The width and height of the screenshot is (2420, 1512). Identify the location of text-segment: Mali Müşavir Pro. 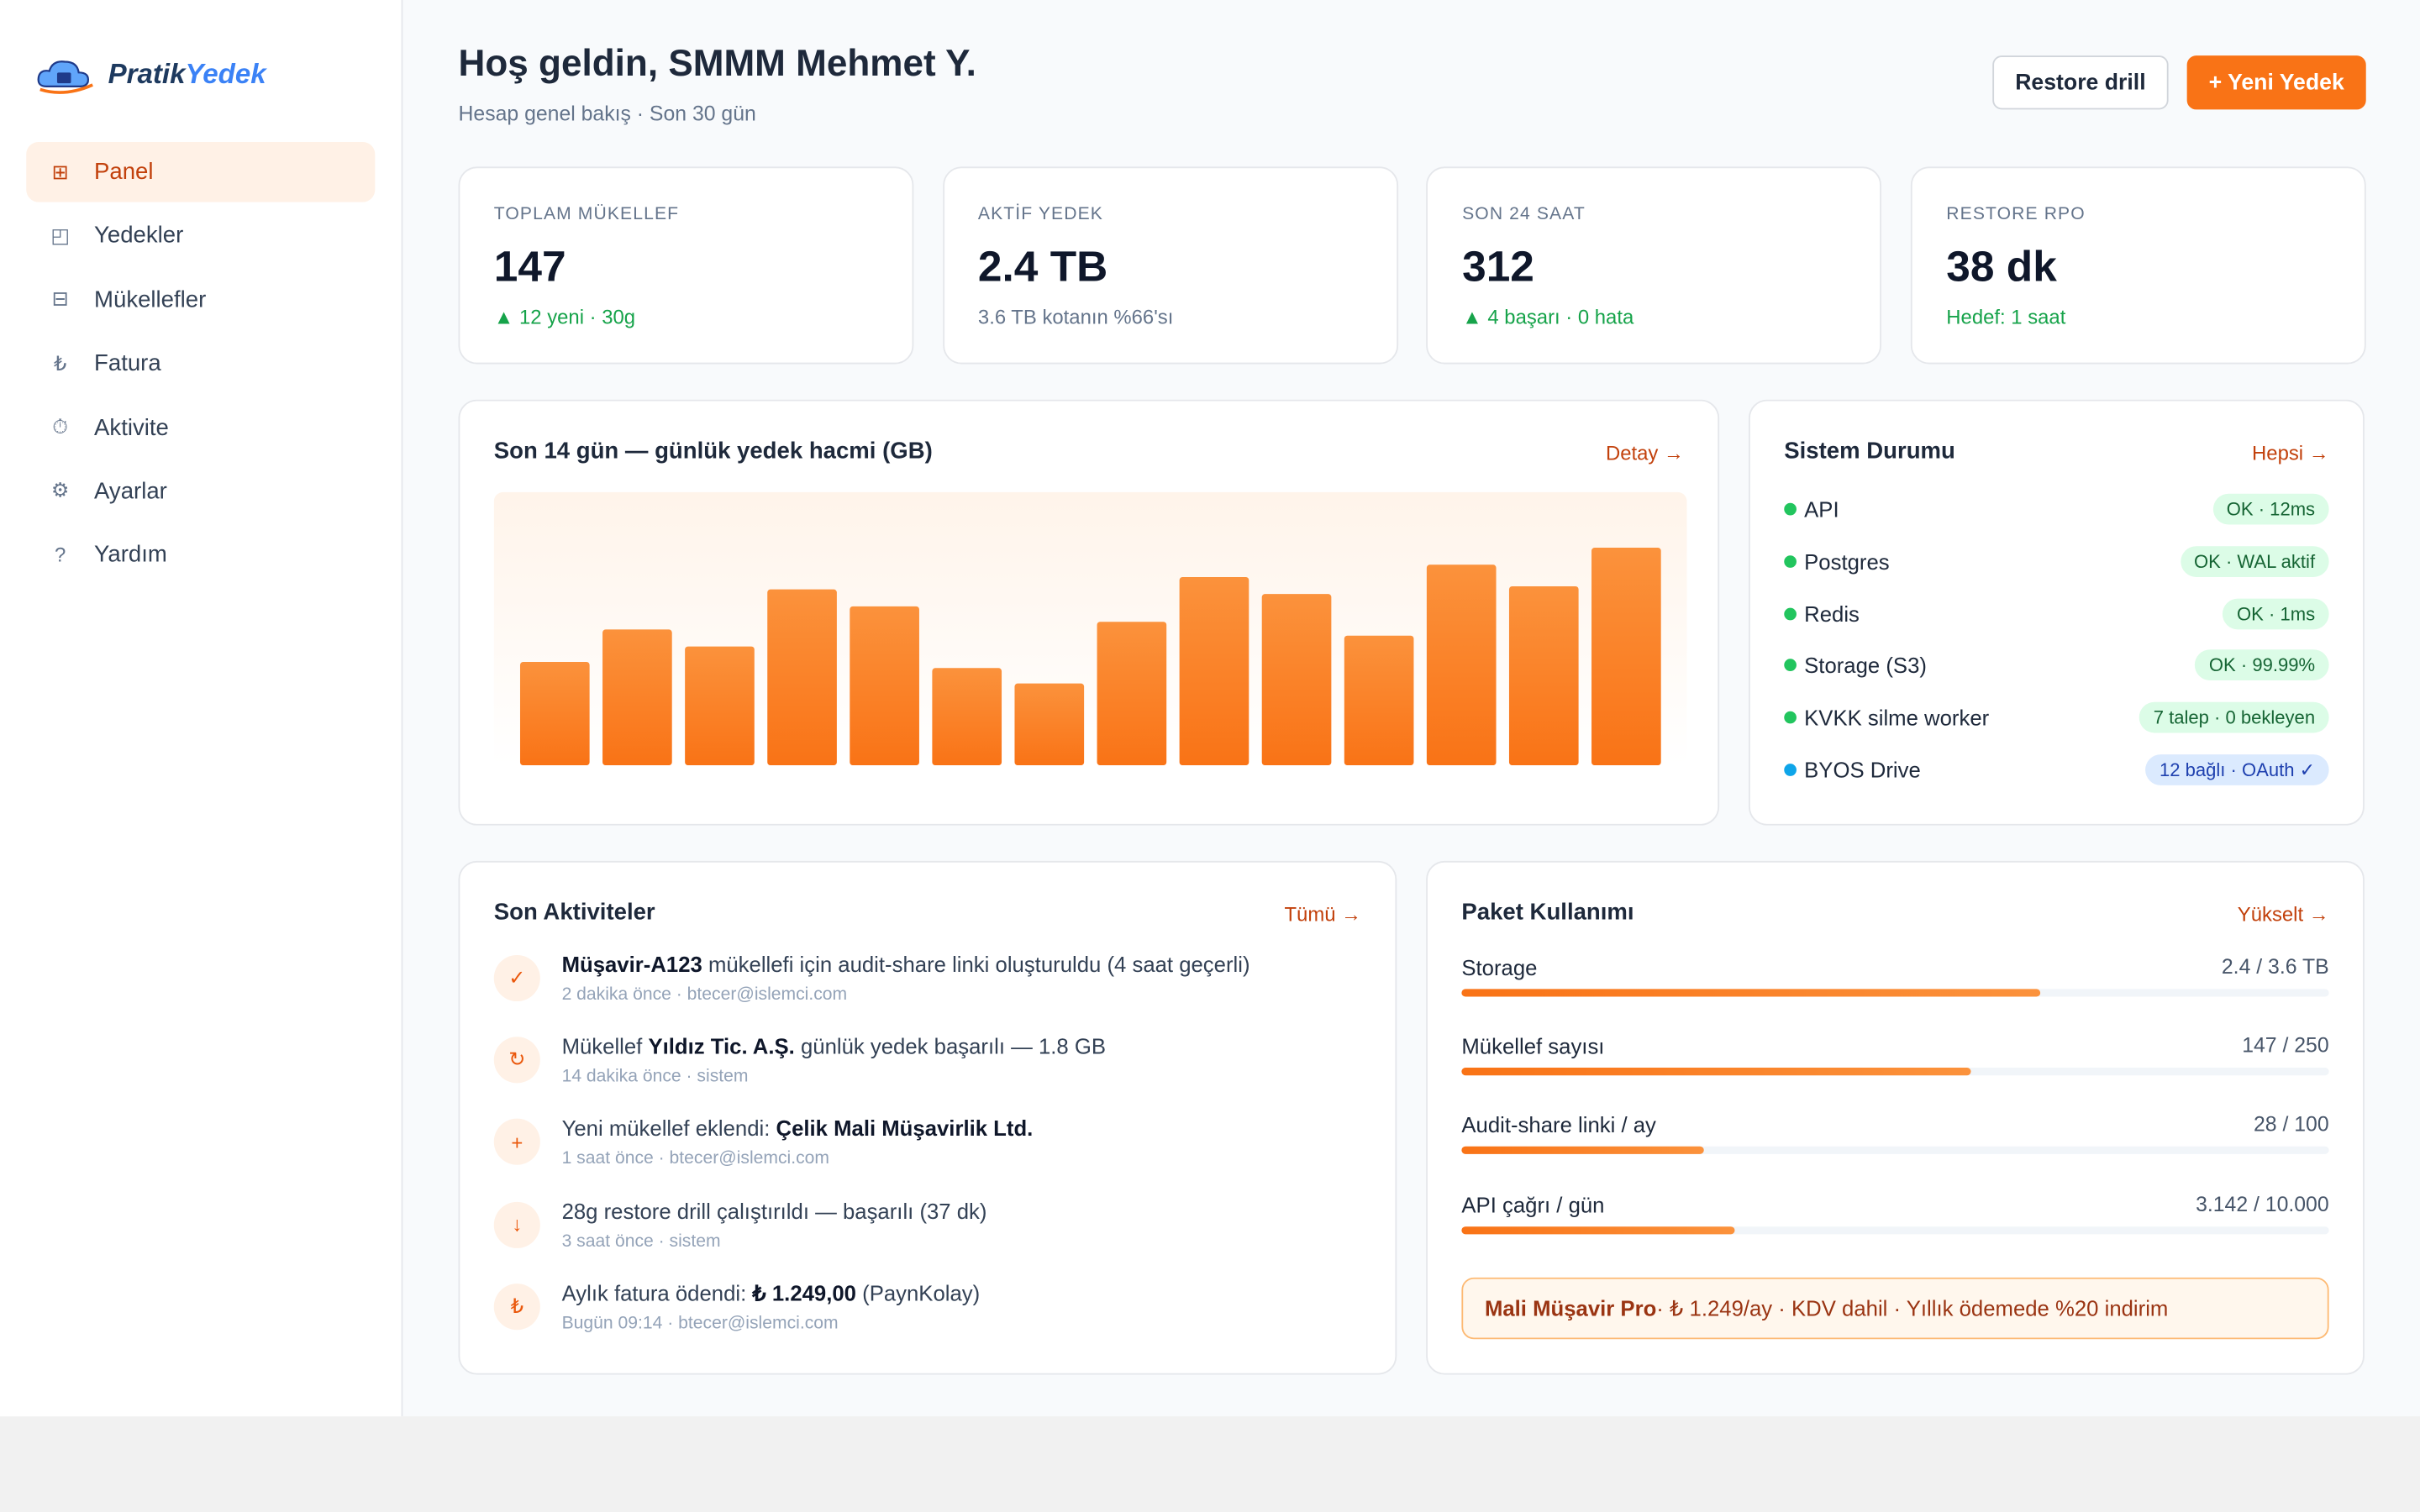
(1570, 1308).